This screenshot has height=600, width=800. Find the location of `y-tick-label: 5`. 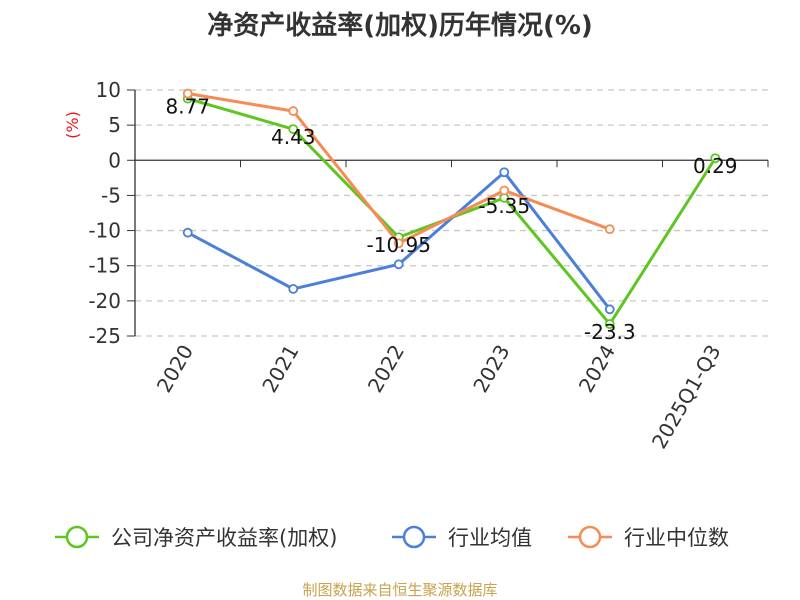

y-tick-label: 5 is located at coordinates (114, 125).